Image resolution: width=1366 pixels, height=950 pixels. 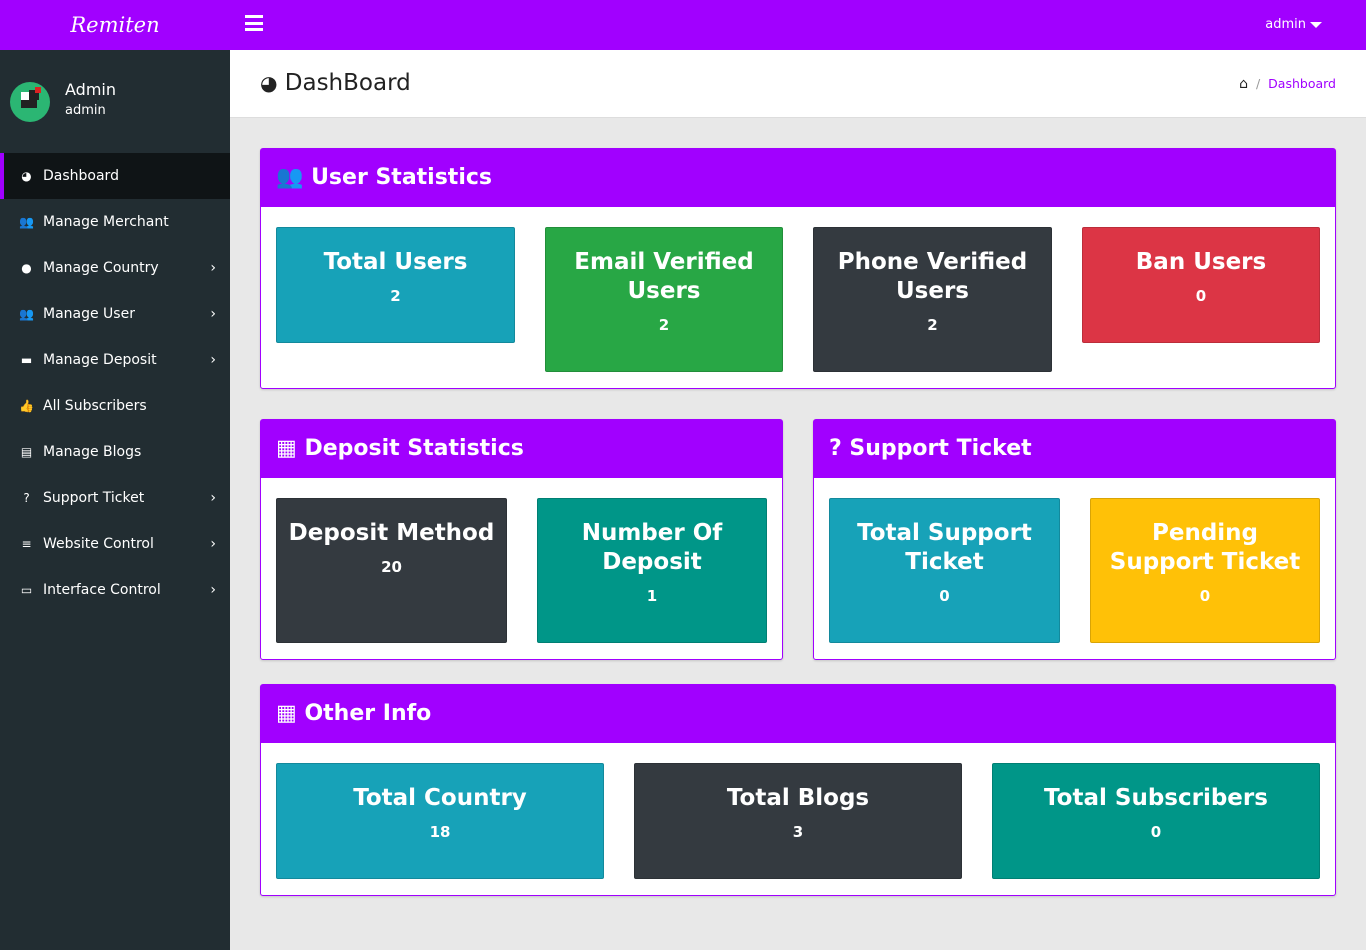 I want to click on bars-icon: ≡, so click(x=26, y=544).